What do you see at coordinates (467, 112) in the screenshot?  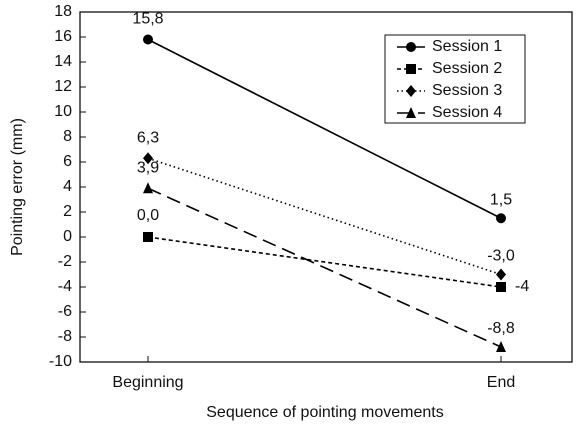 I see `legend-label: Session 4` at bounding box center [467, 112].